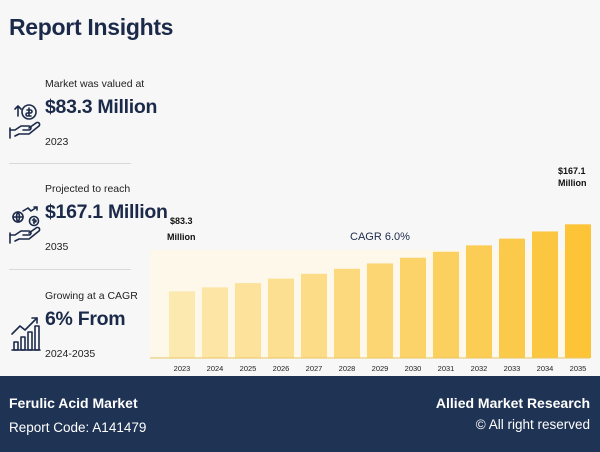  What do you see at coordinates (281, 318) in the screenshot?
I see `bar-2026` at bounding box center [281, 318].